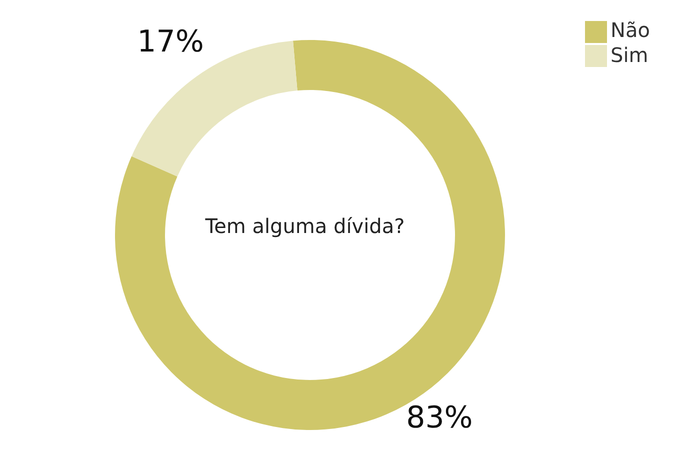  What do you see at coordinates (629, 54) in the screenshot?
I see `legend-label: Sim` at bounding box center [629, 54].